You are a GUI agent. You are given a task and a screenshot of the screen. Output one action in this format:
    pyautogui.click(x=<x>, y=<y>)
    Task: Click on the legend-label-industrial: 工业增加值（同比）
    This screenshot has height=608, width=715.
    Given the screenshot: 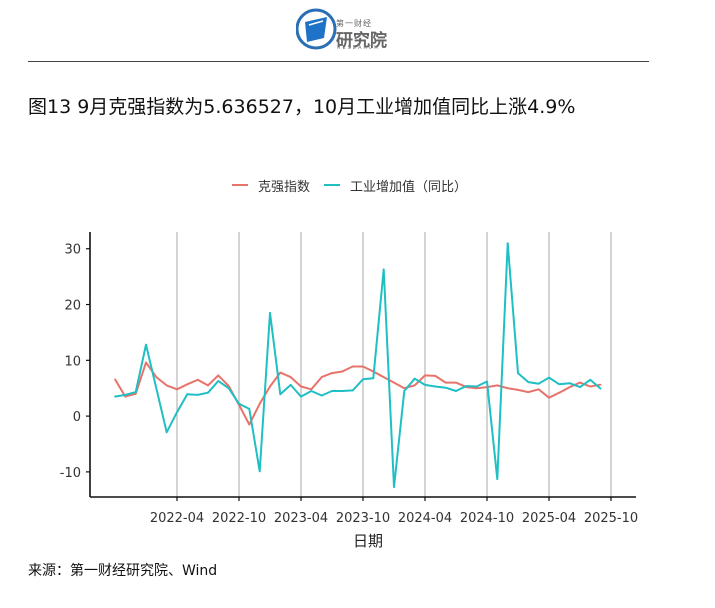 What is the action you would take?
    pyautogui.click(x=409, y=187)
    